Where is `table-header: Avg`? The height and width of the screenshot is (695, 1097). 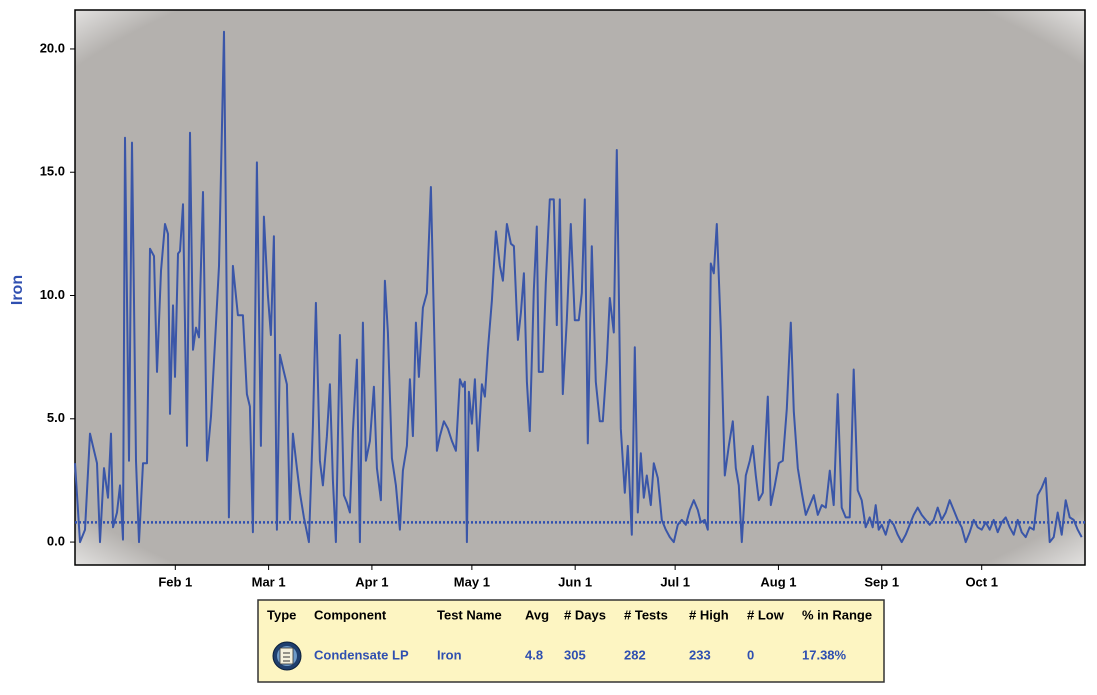
table-header: Avg is located at coordinates (537, 614).